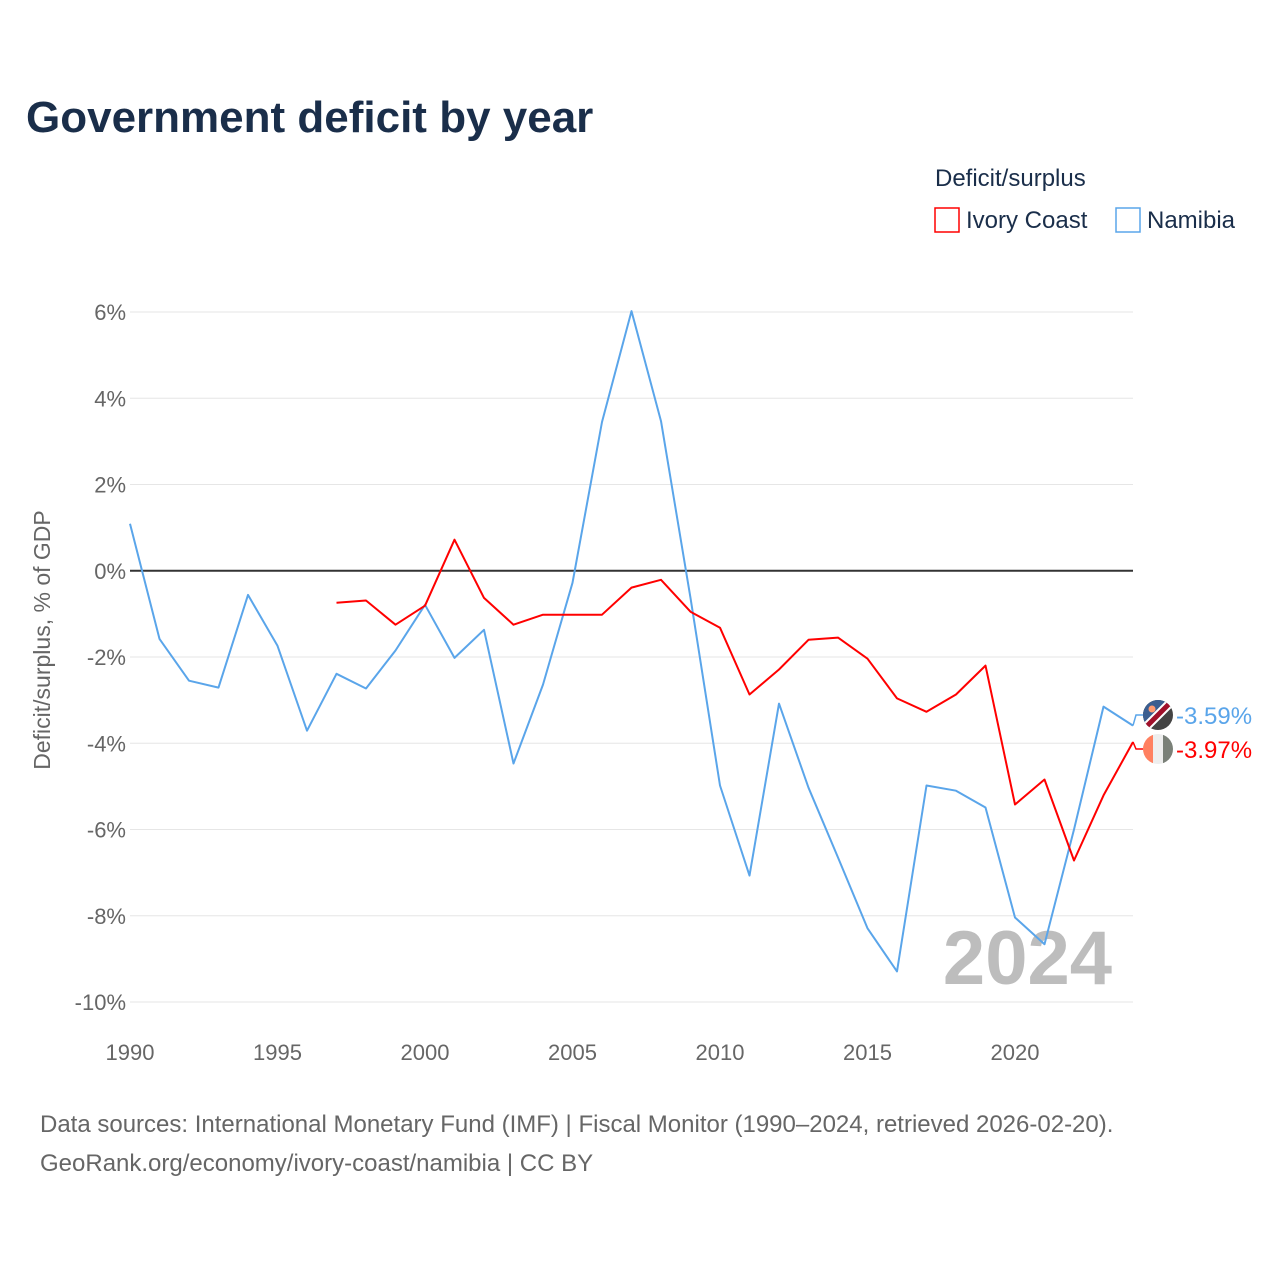 The image size is (1280, 1280). What do you see at coordinates (720, 1052) in the screenshot?
I see `x-tick-label: 2010` at bounding box center [720, 1052].